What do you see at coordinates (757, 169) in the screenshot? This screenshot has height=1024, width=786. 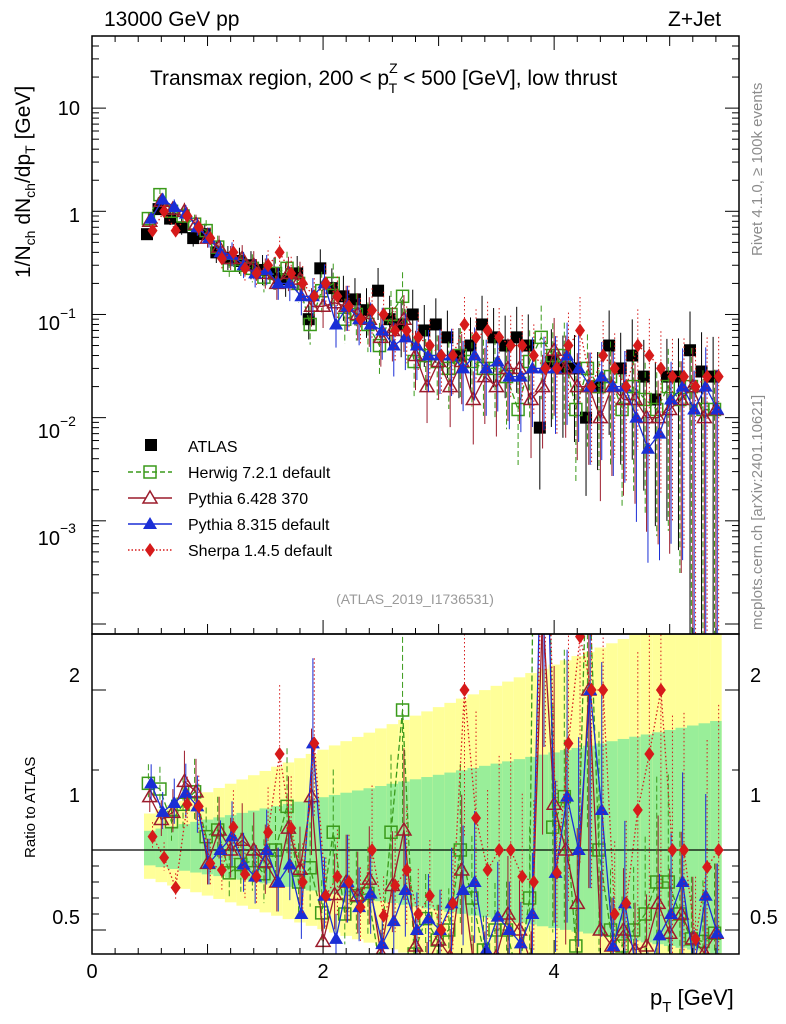 I see `rivet-version-label: Rivet 4.1.0, ≥ 100k events` at bounding box center [757, 169].